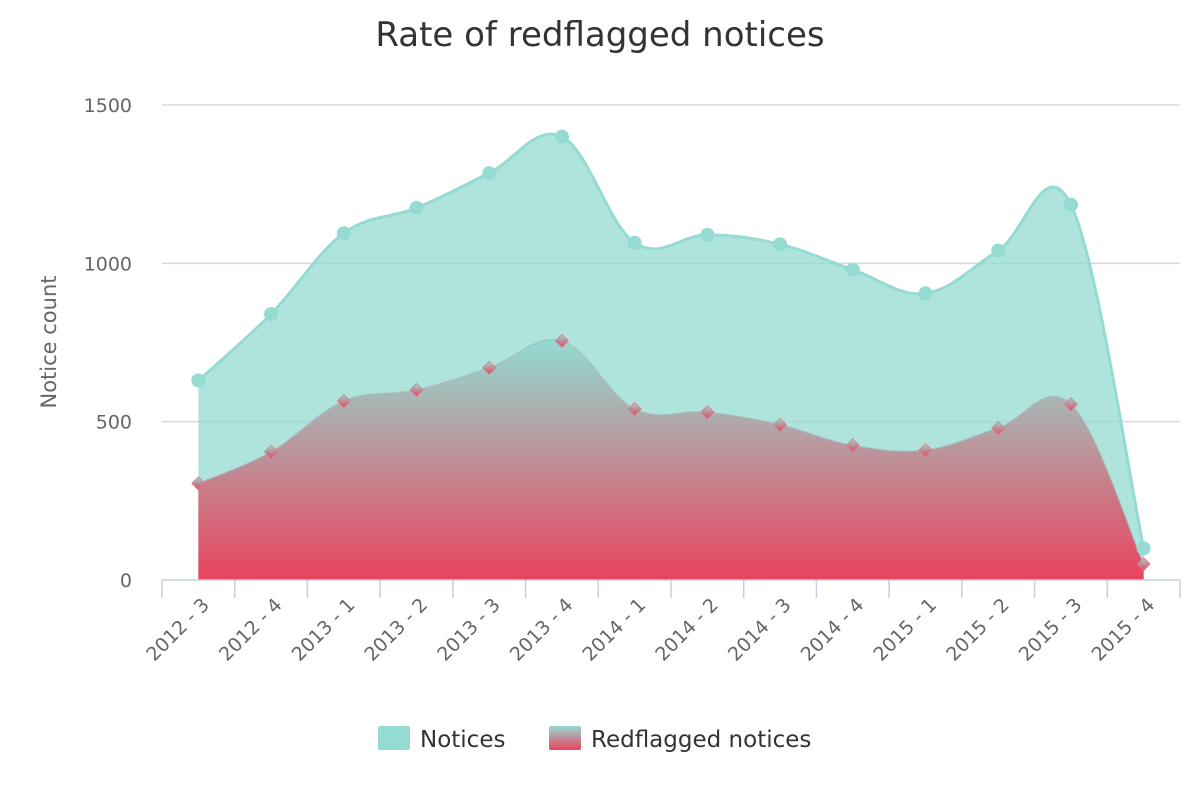 The height and width of the screenshot is (800, 1200). Describe the element at coordinates (49, 341) in the screenshot. I see `y-axis-title: Notice count` at that location.